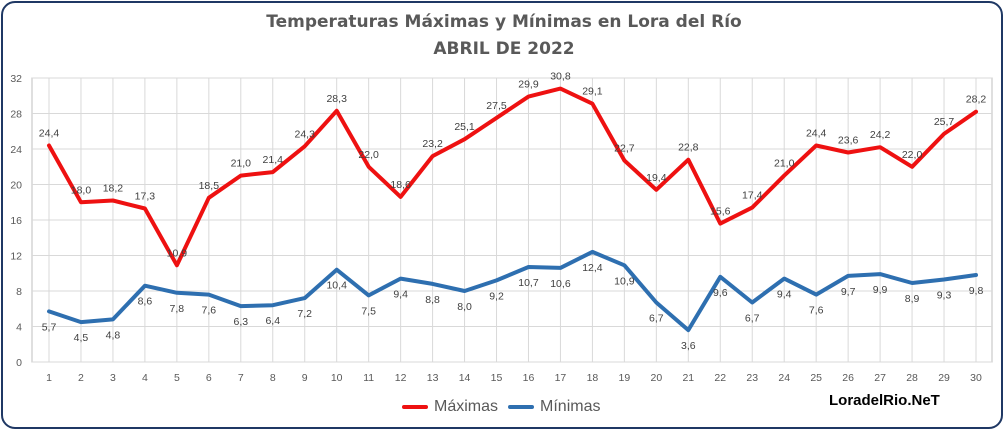  Describe the element at coordinates (592, 92) in the screenshot. I see `data-label-maximas: 29,1` at that location.